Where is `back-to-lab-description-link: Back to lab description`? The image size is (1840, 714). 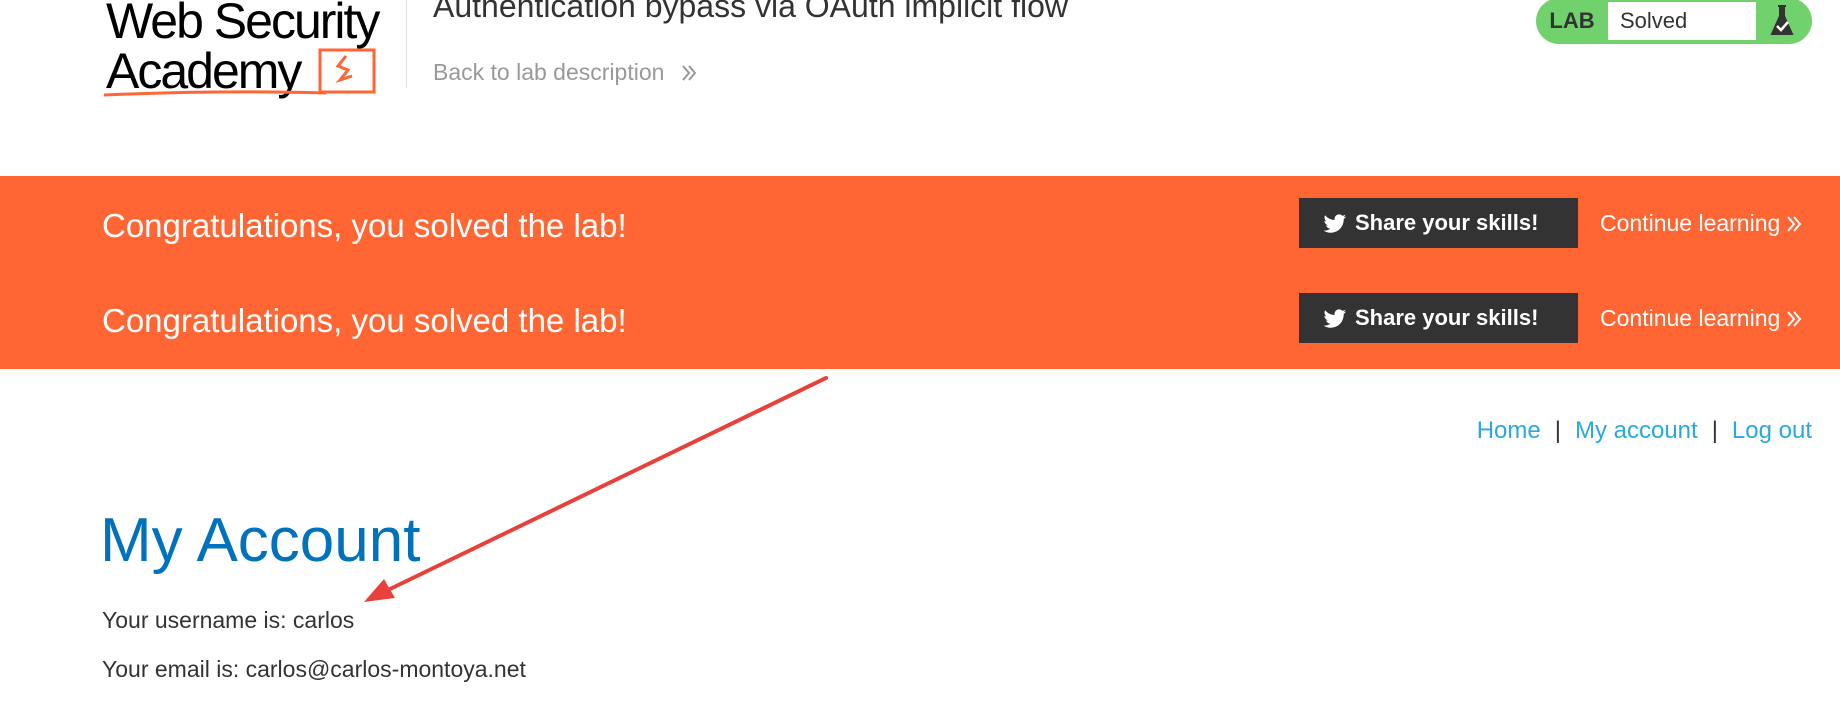
back-to-lab-description-link: Back to lab description is located at coordinates (565, 73).